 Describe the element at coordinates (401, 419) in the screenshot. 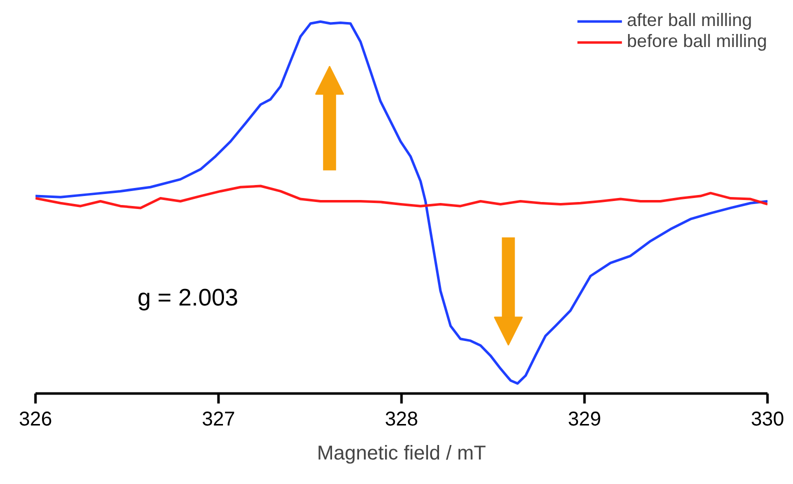

I see `x-tick-label: 328` at that location.